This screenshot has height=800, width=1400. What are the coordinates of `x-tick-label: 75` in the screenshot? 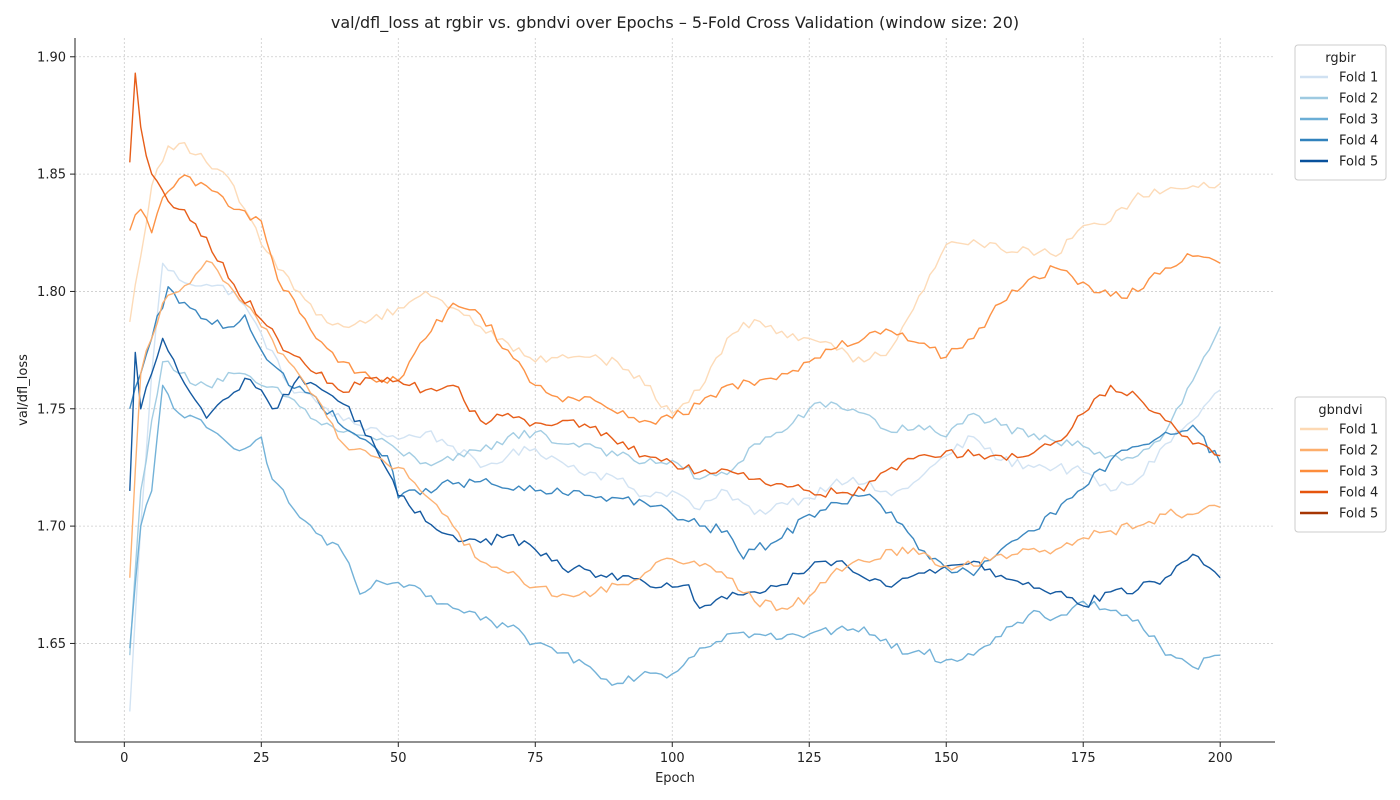 It's located at (535, 758).